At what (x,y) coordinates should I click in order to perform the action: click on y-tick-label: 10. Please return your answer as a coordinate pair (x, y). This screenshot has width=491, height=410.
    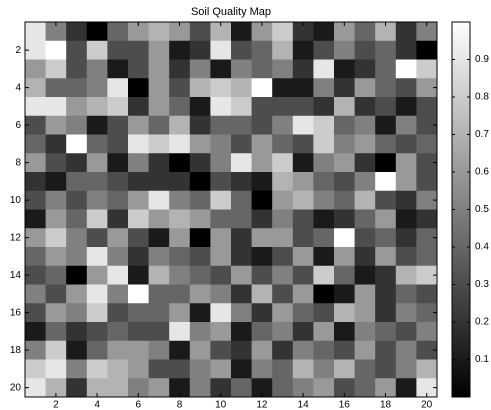
    Looking at the image, I should click on (16, 200).